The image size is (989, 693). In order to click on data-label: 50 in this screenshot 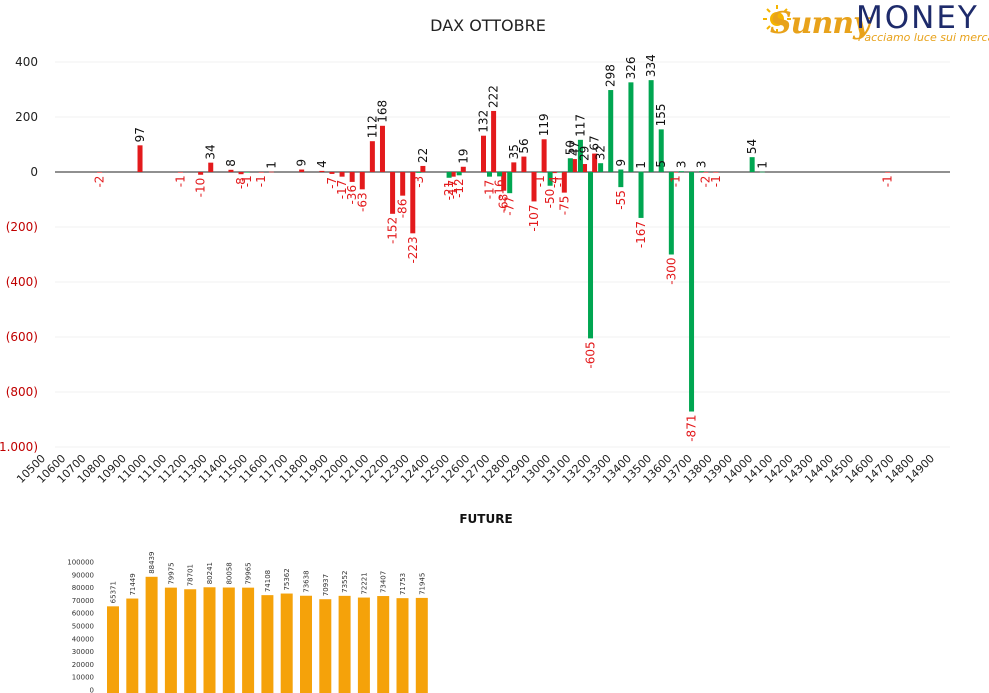, I will do `click(570, 147)`.